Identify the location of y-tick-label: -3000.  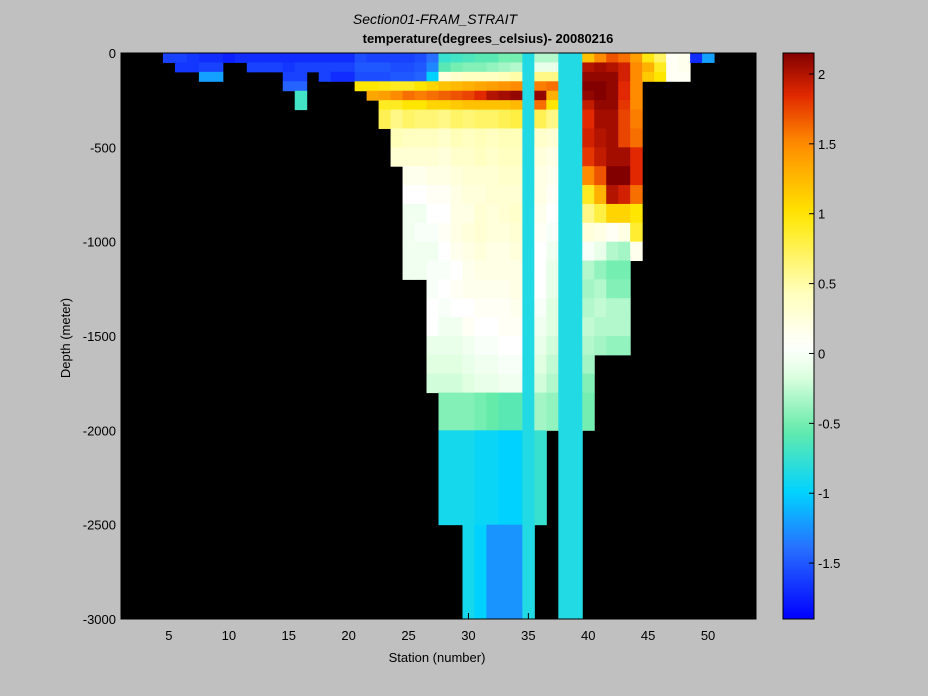
(99, 619).